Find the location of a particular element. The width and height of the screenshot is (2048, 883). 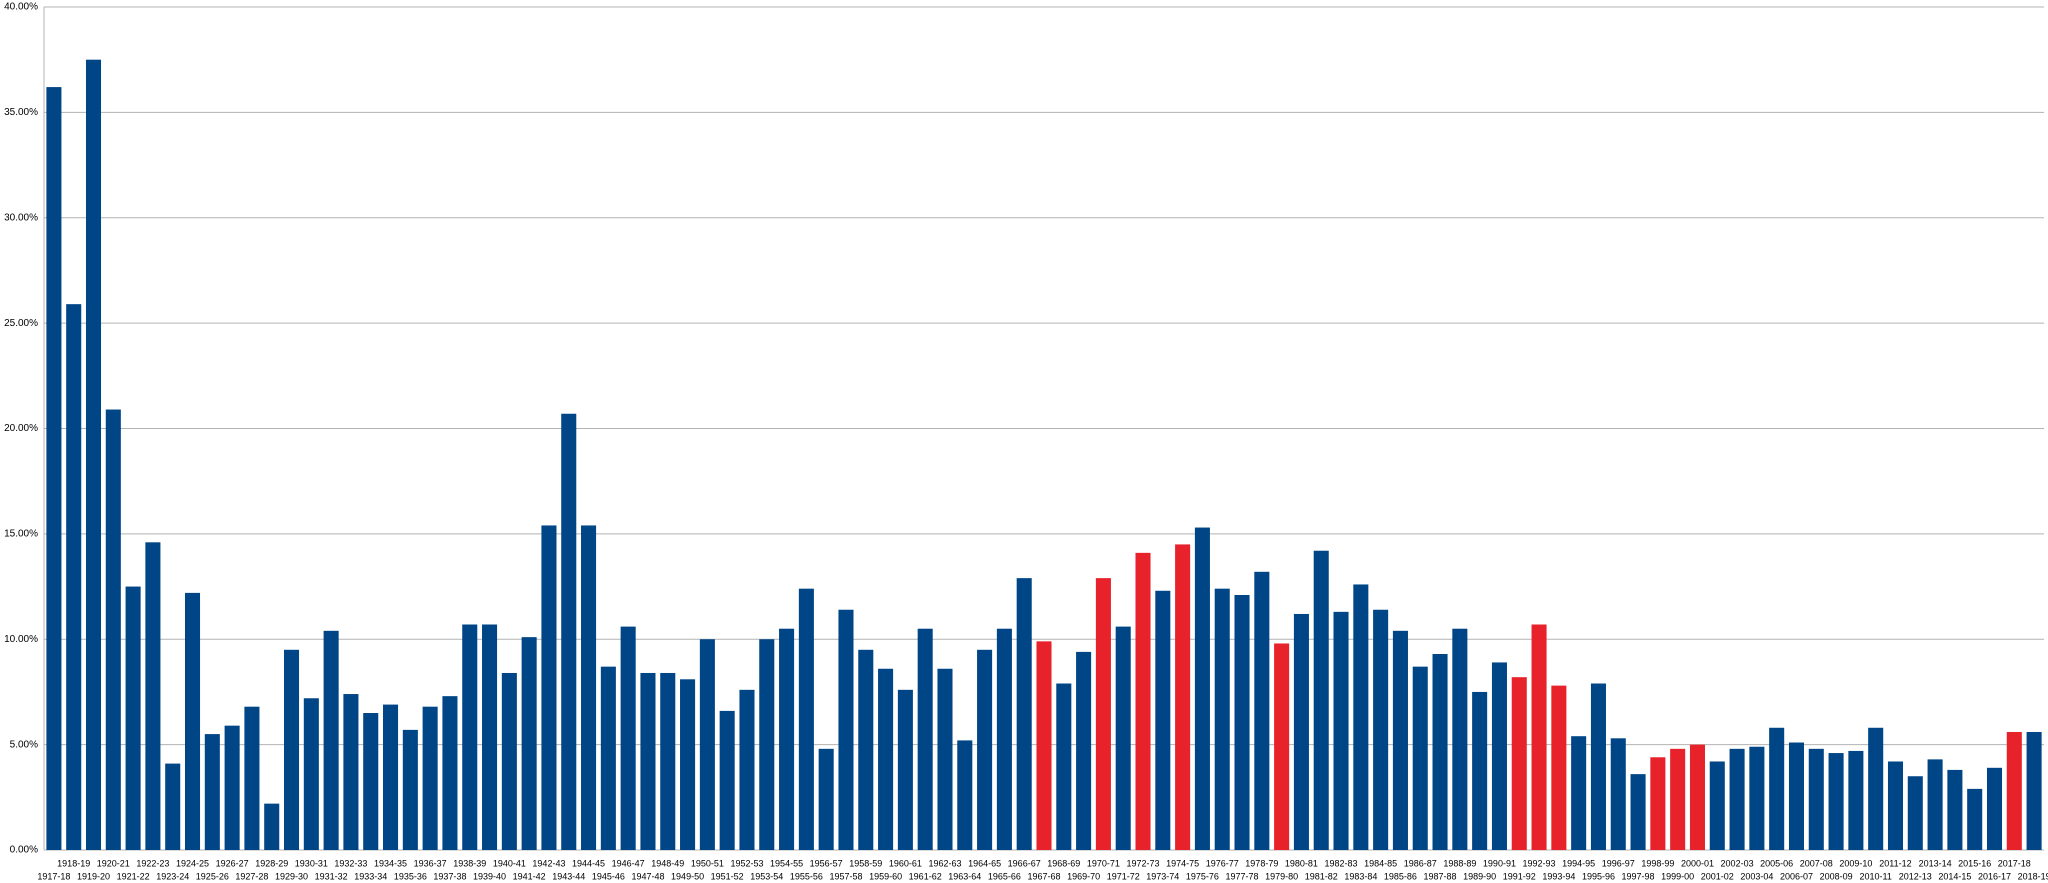

x-tick-label: 1917-18 is located at coordinates (53, 876).